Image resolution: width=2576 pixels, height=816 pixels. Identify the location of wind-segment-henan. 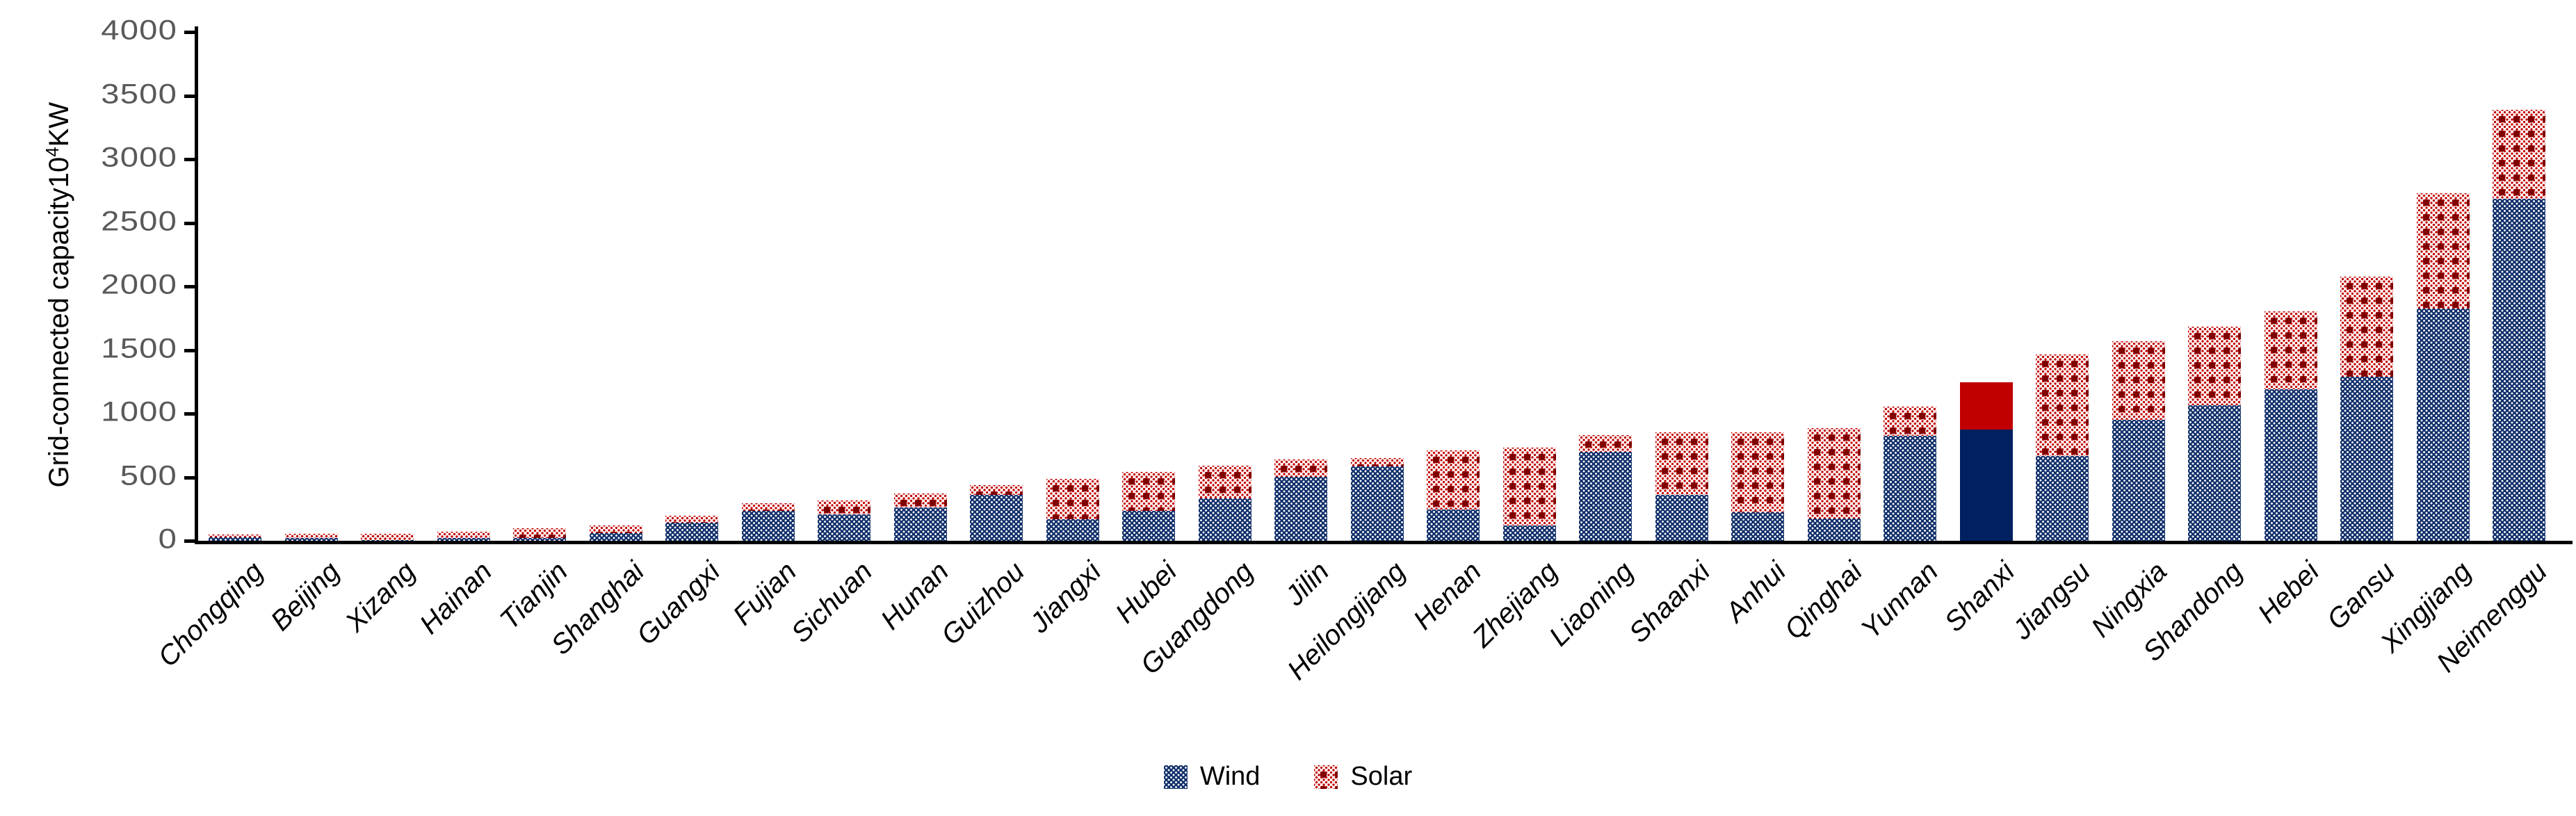
(1453, 525).